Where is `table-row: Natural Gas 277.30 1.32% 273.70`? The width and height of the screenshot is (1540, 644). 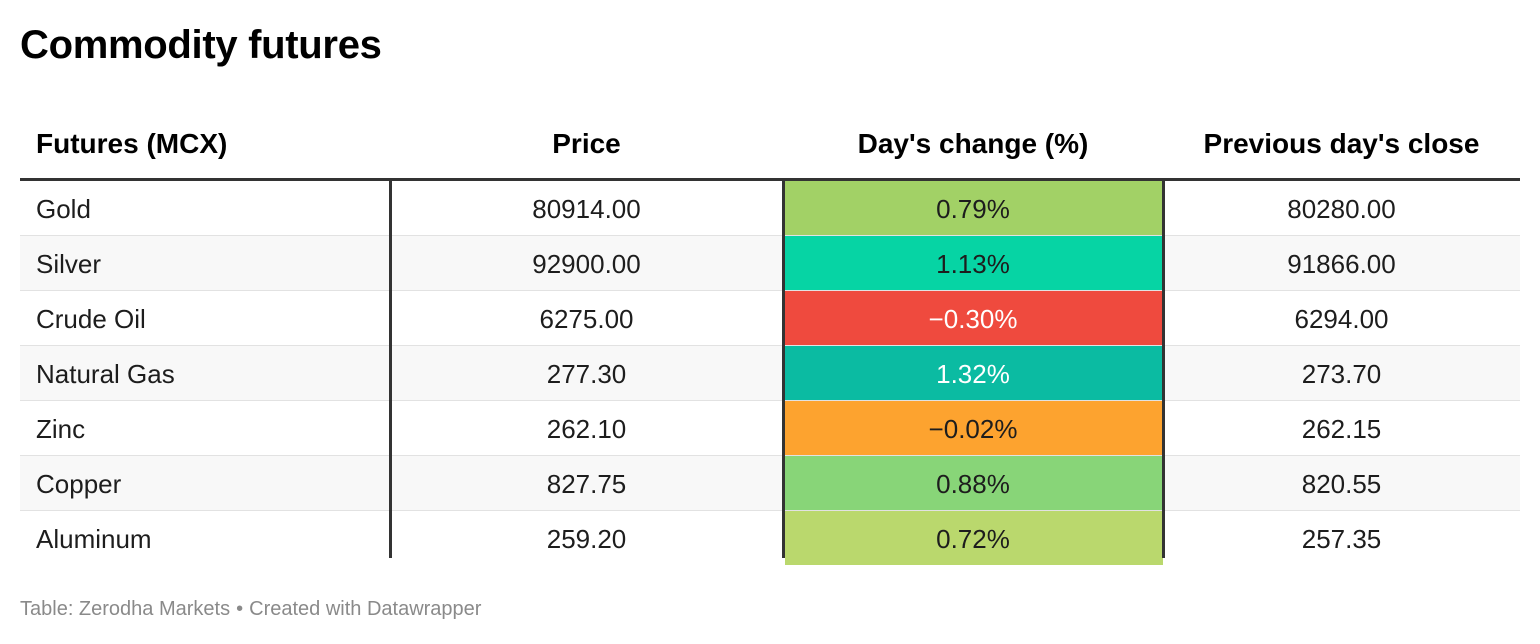 table-row: Natural Gas 277.30 1.32% 273.70 is located at coordinates (770, 373).